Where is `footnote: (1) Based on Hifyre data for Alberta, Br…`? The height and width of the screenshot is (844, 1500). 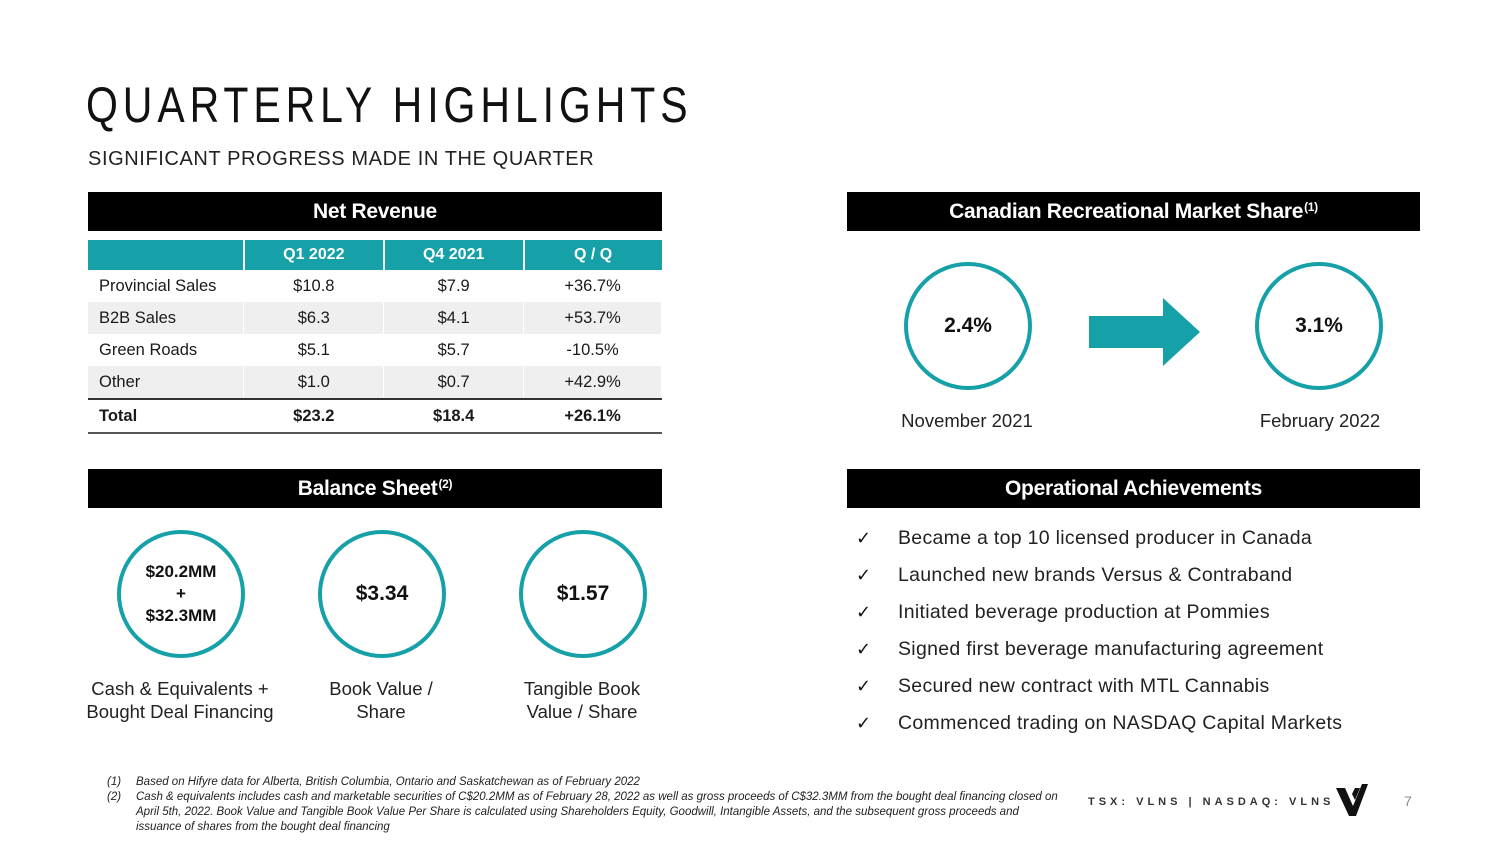 footnote: (1) Based on Hifyre data for Alberta, Br… is located at coordinates (587, 782).